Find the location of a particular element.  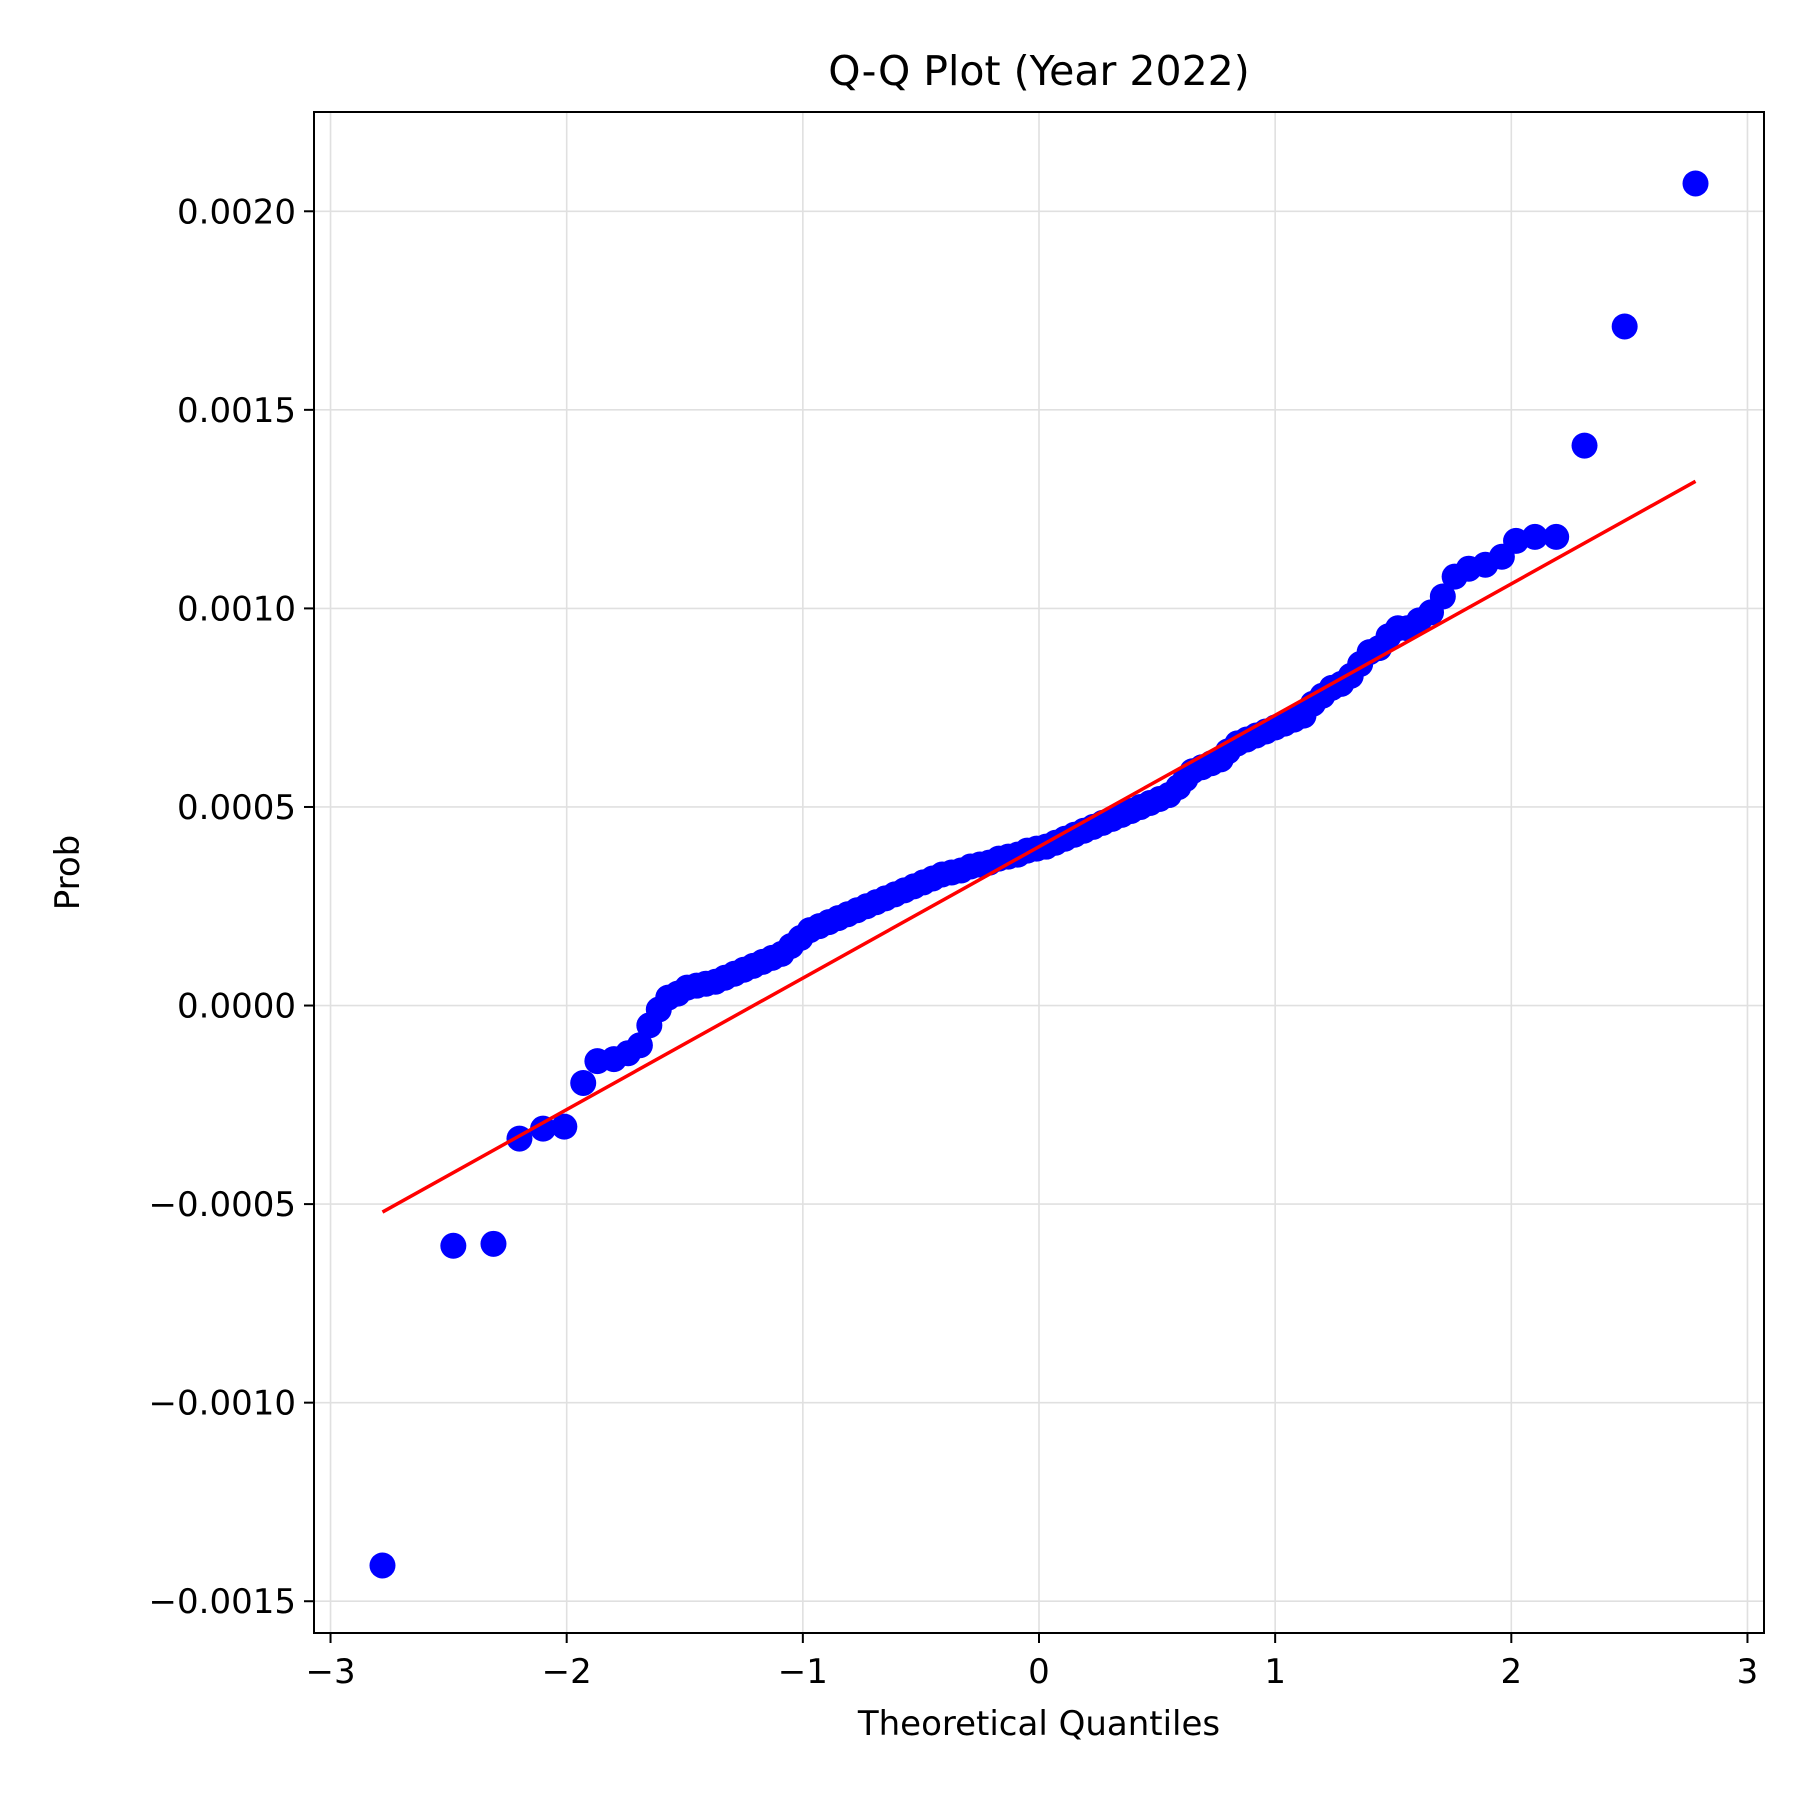

y-tick-label: 0.0000 is located at coordinates (236, 1007).